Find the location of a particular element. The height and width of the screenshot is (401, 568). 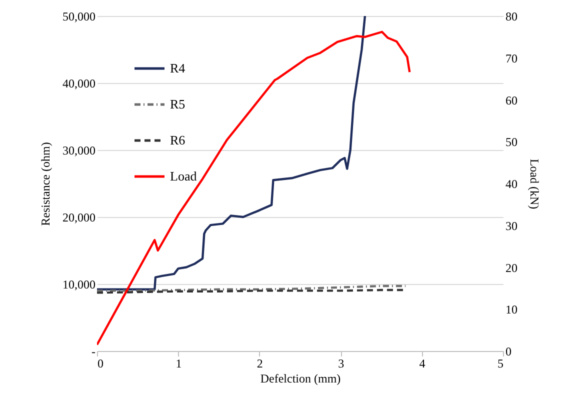

y2-tick-label: 40 is located at coordinates (512, 184).